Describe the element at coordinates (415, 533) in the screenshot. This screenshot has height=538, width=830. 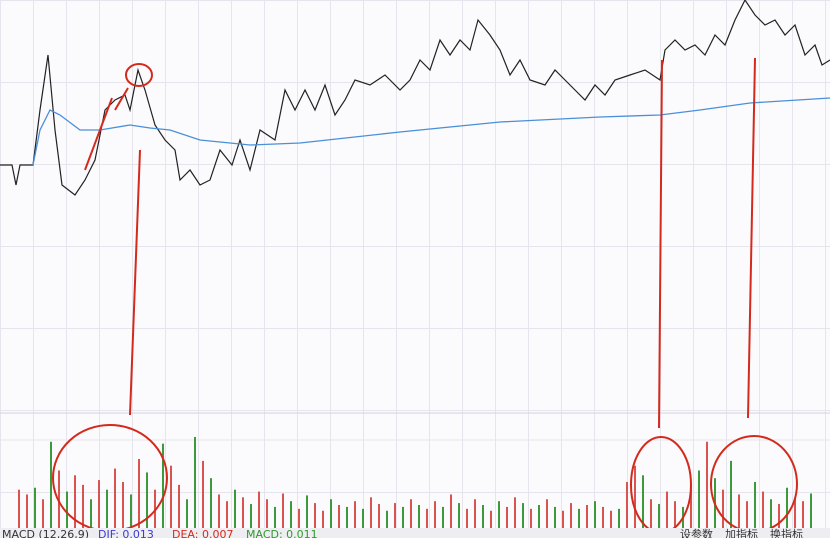
I see `status-bar` at that location.